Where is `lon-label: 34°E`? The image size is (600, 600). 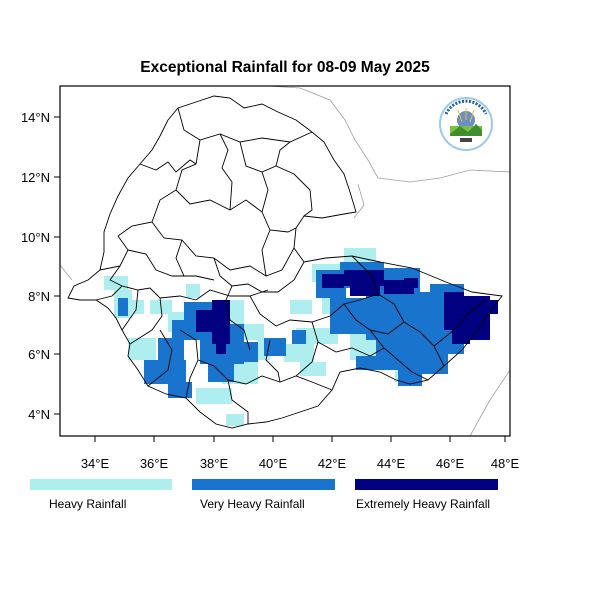
lon-label: 34°E is located at coordinates (95, 463).